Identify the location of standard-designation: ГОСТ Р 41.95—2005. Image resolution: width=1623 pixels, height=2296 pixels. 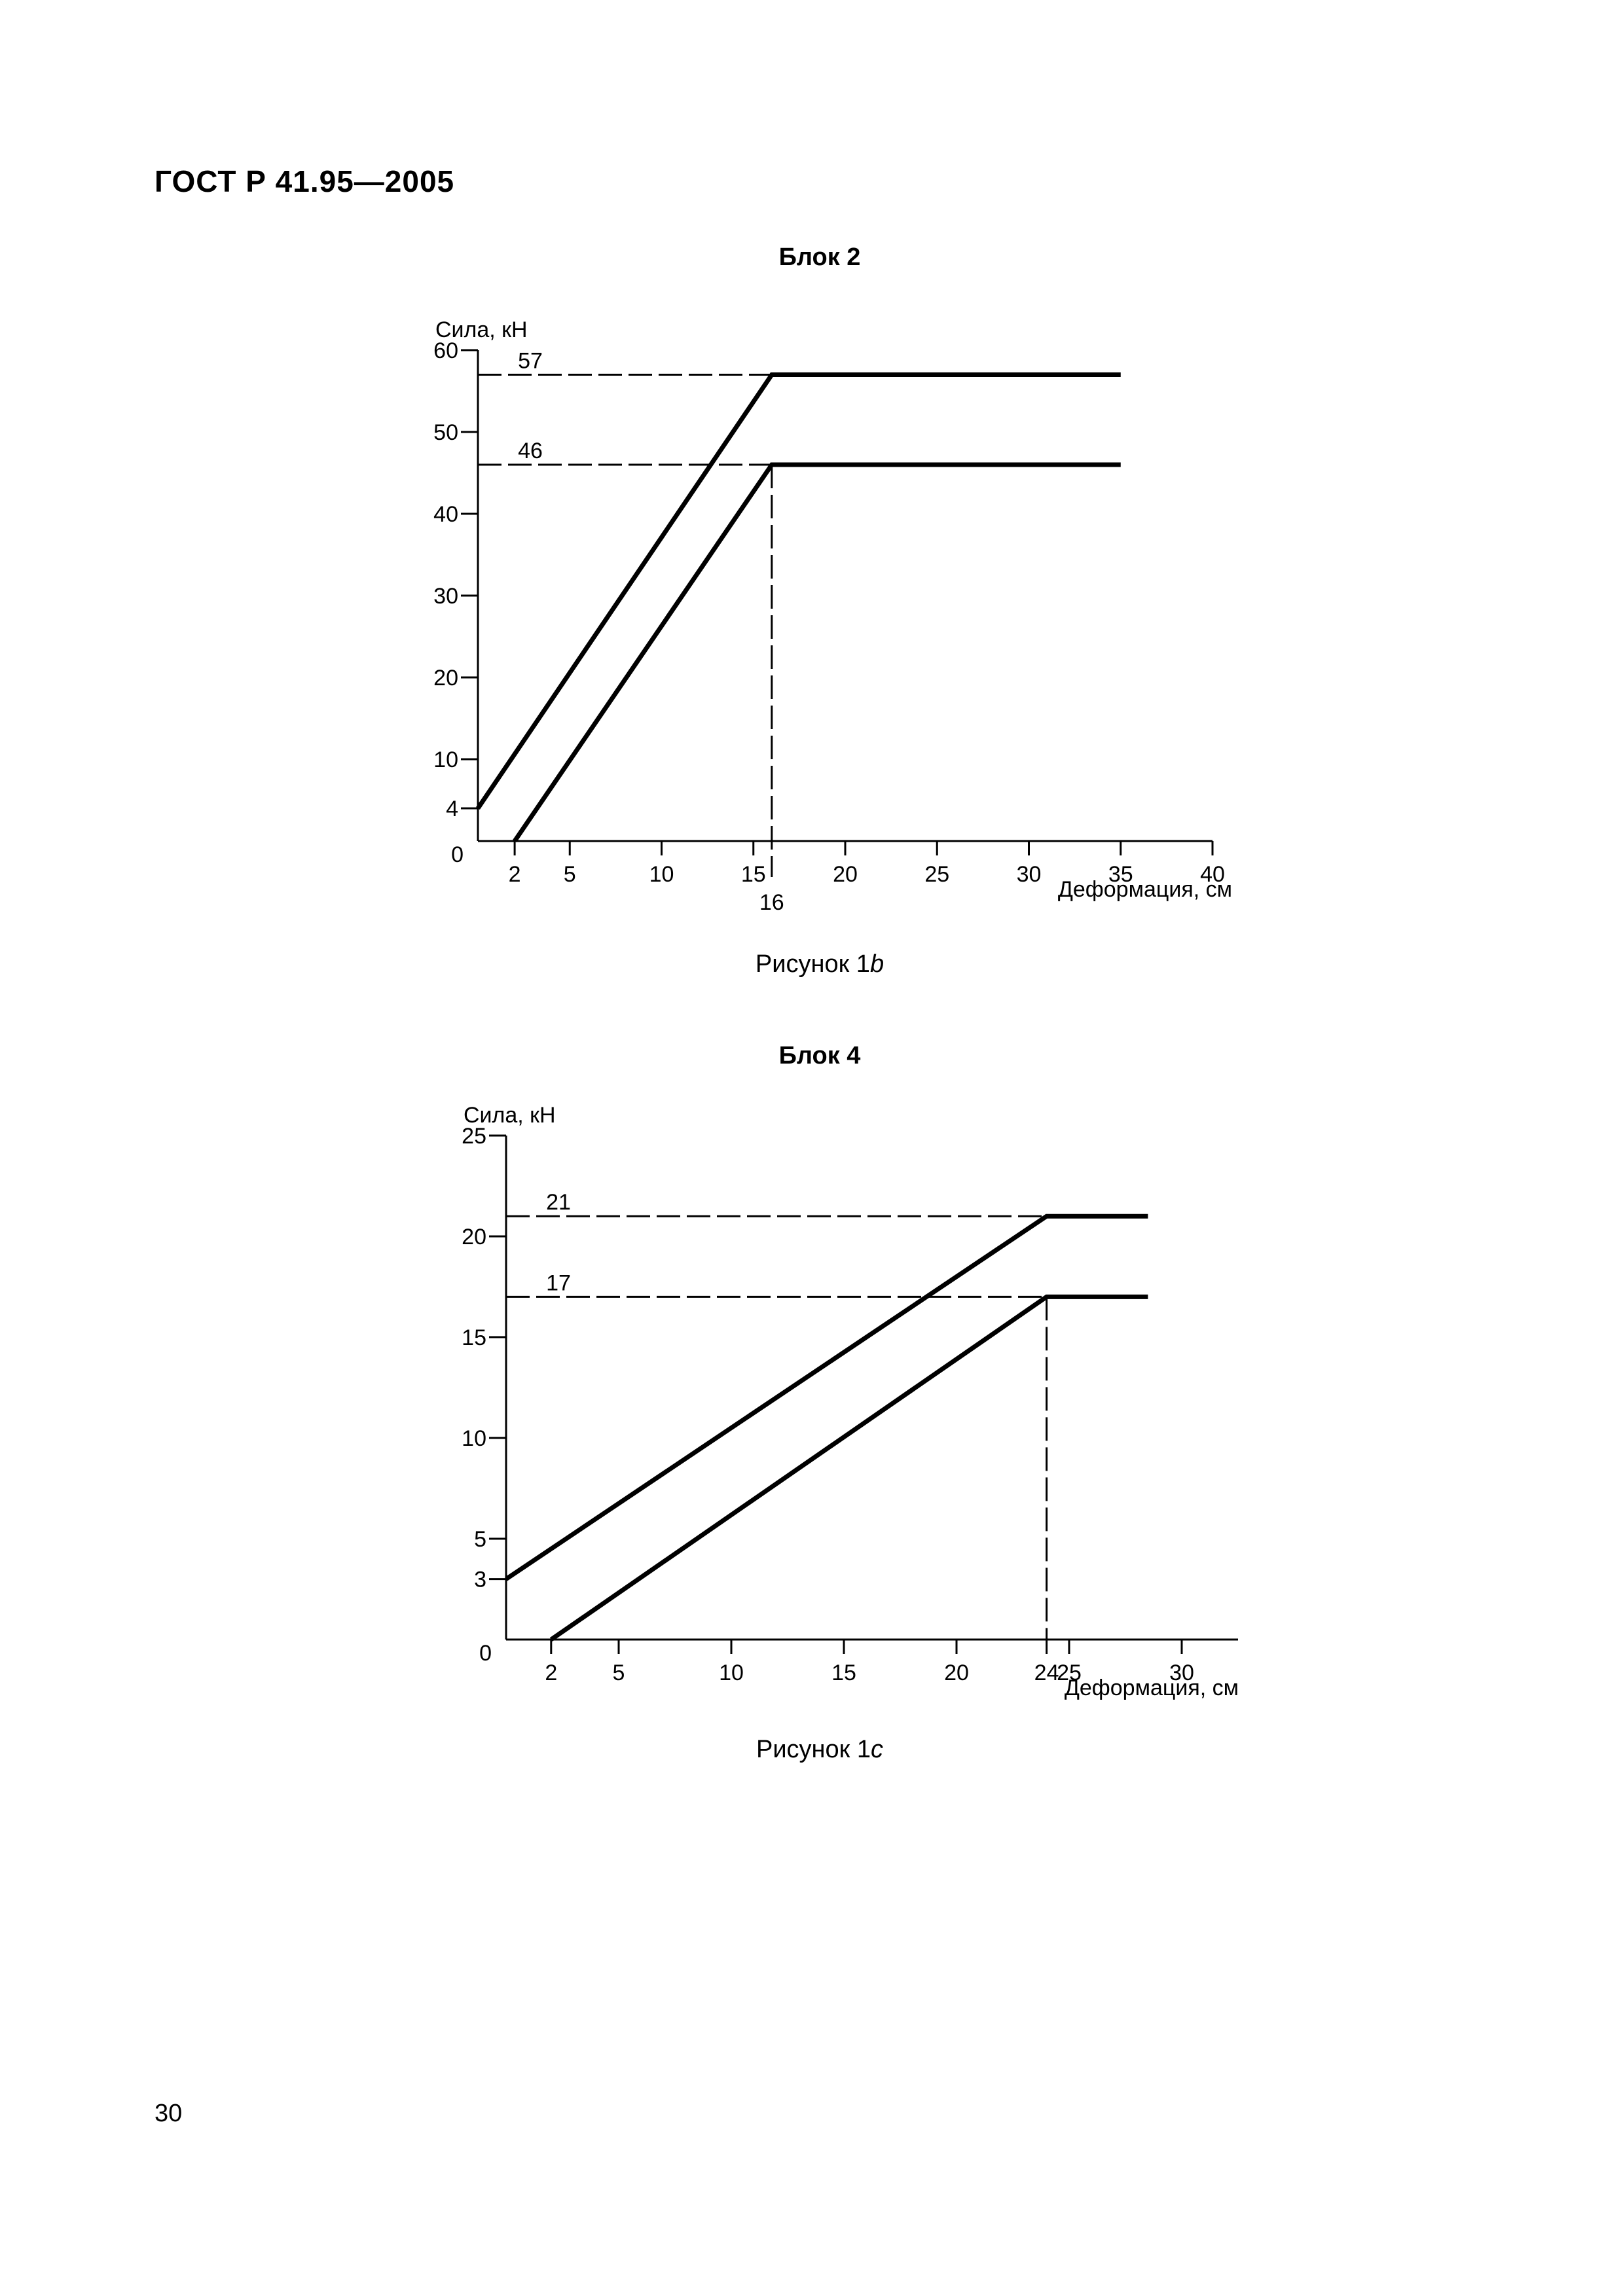
(305, 181).